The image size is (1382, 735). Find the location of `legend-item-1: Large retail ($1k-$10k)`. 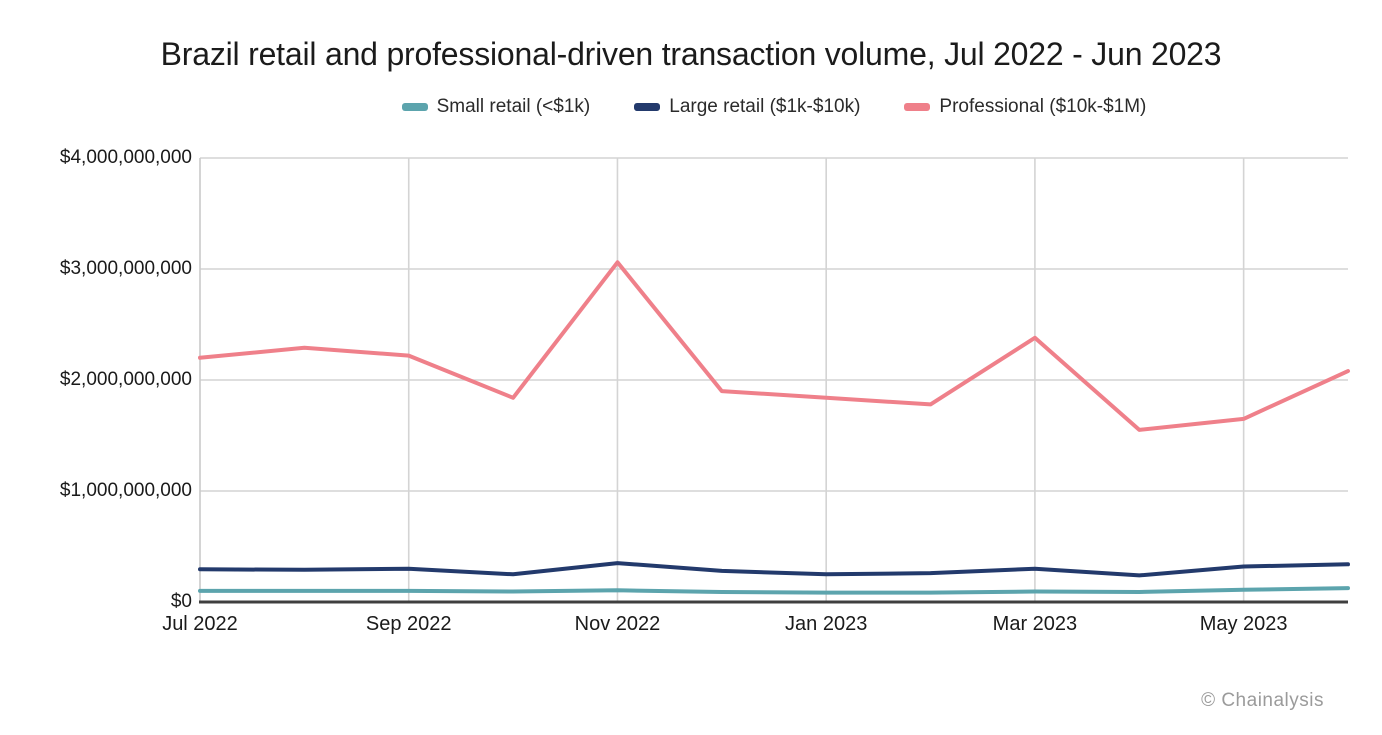

legend-item-1: Large retail ($1k-$10k) is located at coordinates (747, 107).